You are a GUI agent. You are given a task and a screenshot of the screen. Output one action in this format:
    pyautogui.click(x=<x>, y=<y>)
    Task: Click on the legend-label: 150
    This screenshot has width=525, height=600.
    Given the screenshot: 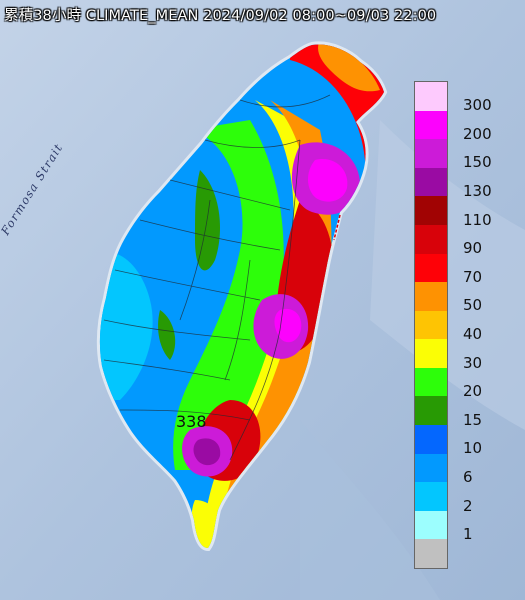 What is the action you would take?
    pyautogui.click(x=477, y=162)
    